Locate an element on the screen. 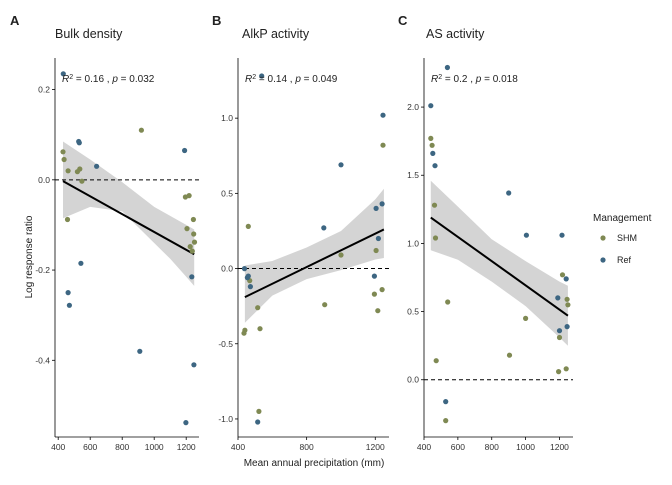 The height and width of the screenshot is (485, 672). panel-letter: C is located at coordinates (403, 20).